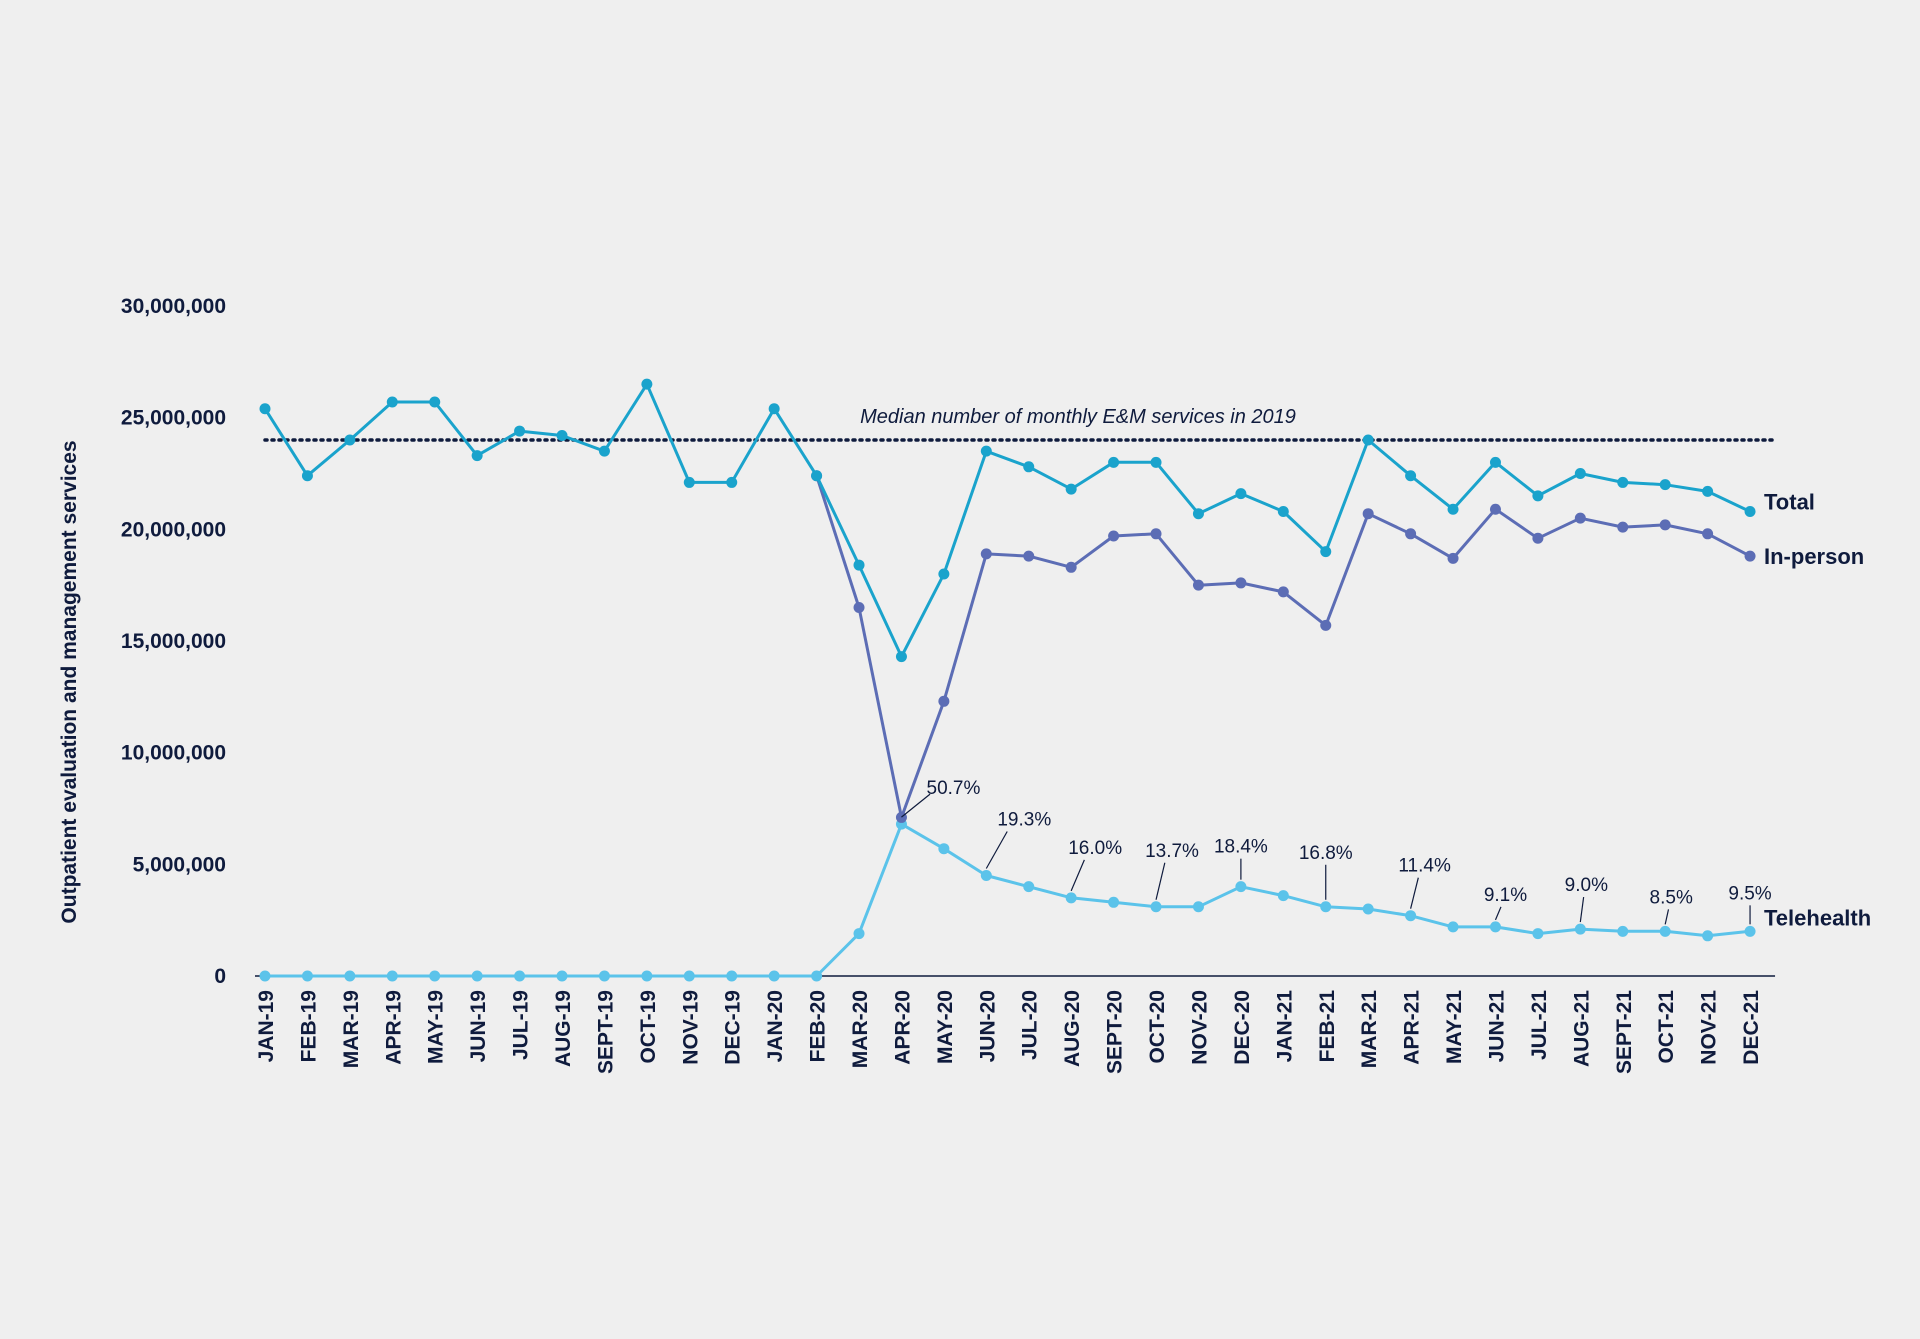 The image size is (1920, 1339). Describe the element at coordinates (351, 1029) in the screenshot. I see `x-tick-label: MAR-19` at that location.